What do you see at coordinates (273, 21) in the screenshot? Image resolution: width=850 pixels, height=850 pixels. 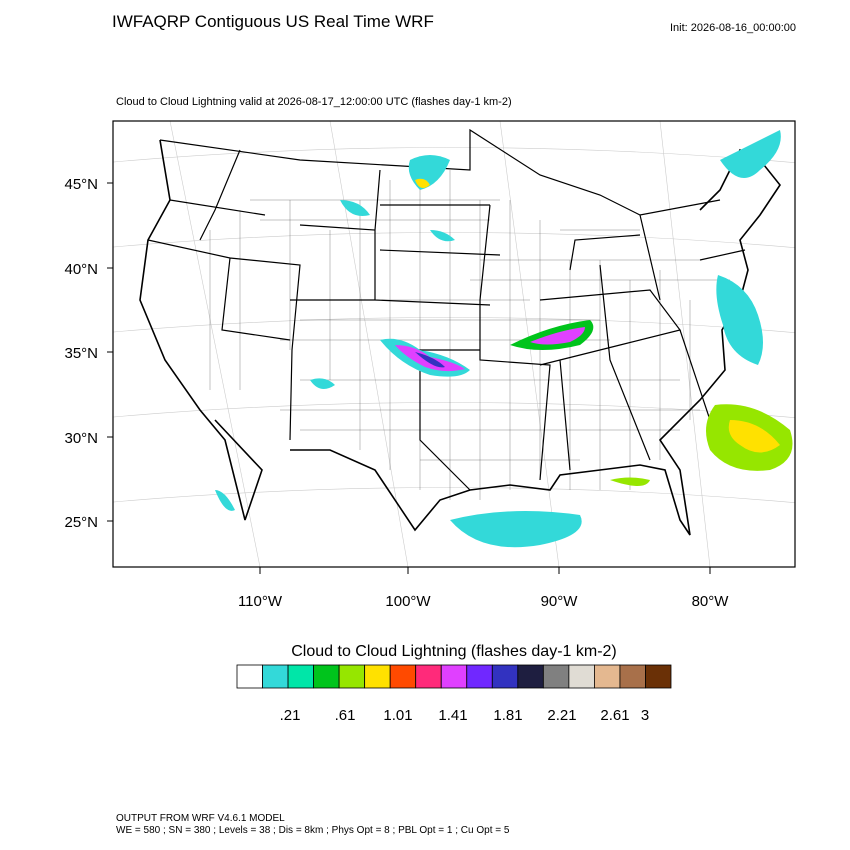 I see `title: IWFAQRP Contiguous US Real Time WRF` at bounding box center [273, 21].